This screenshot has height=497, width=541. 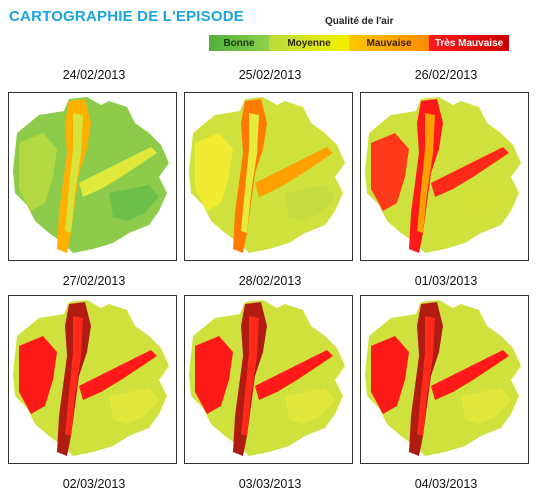 I want to click on map-date-label: 25/02/2013, so click(x=270, y=75).